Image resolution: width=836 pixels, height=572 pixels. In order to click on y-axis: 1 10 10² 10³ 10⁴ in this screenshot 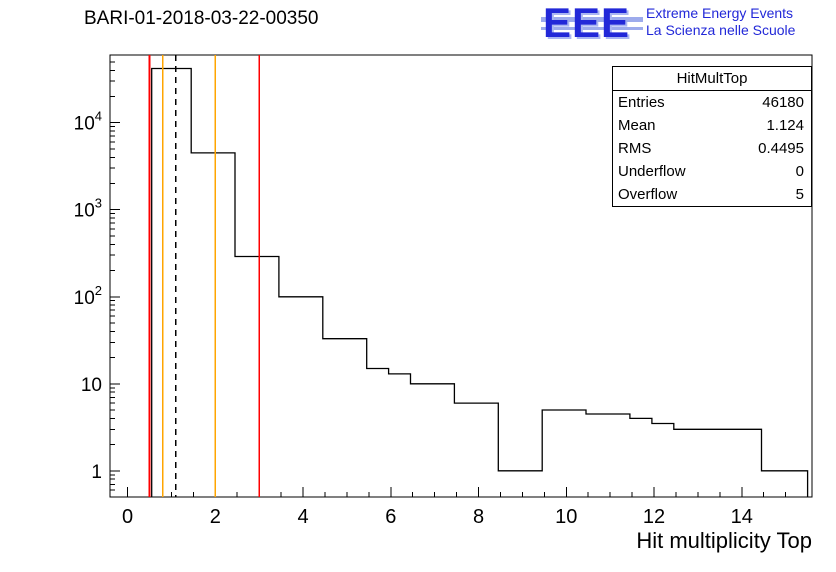, I will do `click(97, 272)`.